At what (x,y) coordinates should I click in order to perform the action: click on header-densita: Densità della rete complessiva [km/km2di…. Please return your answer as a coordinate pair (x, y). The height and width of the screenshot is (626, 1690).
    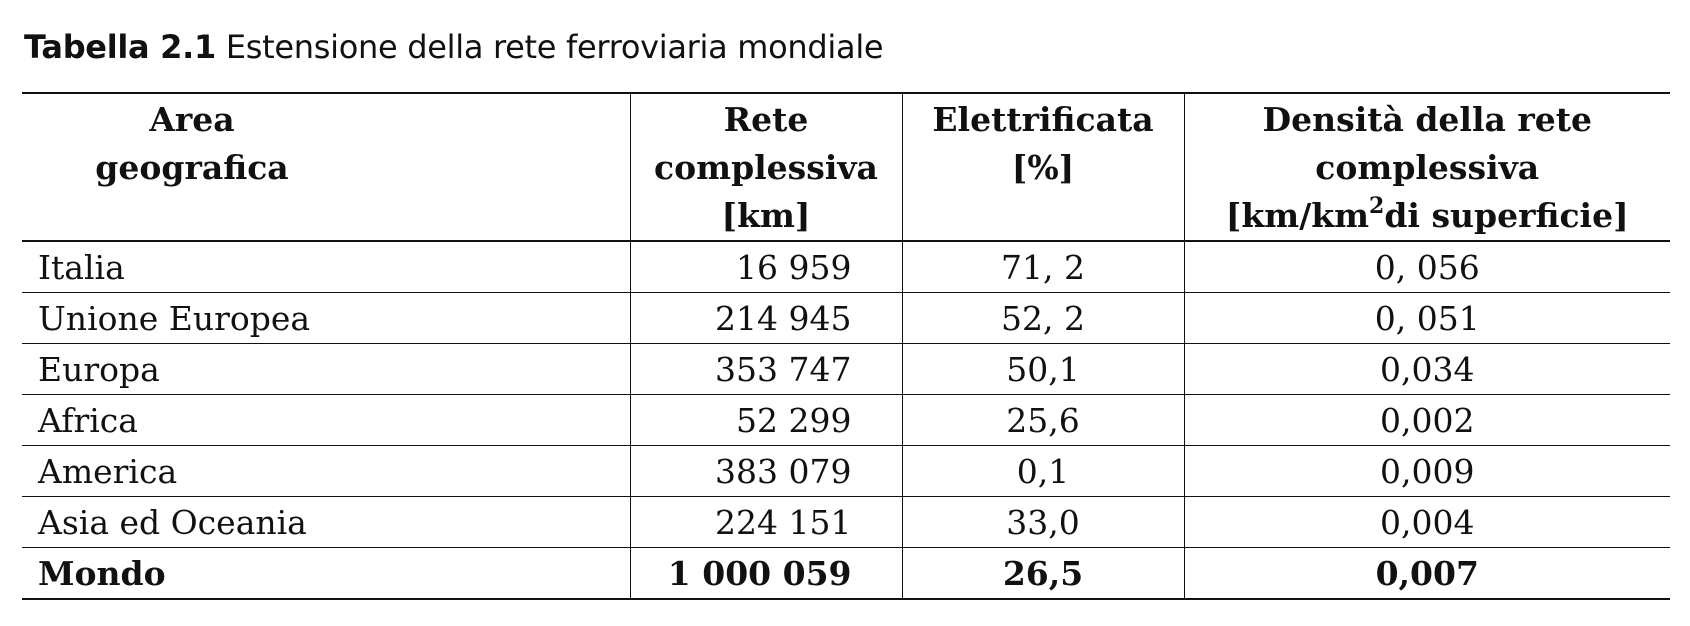
    Looking at the image, I should click on (1426, 167).